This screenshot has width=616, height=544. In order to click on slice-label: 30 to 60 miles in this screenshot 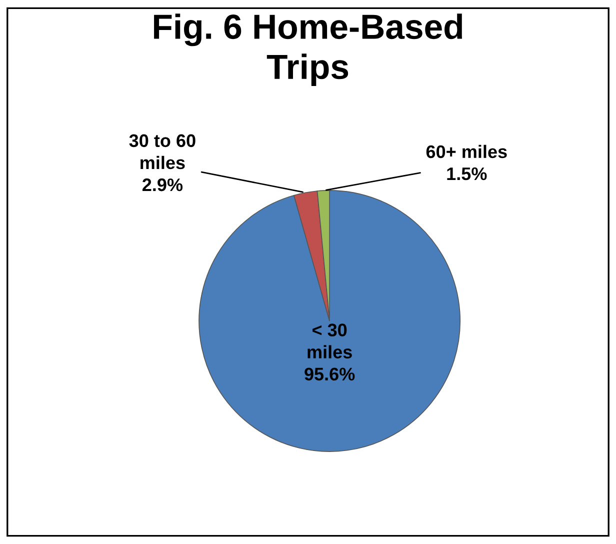, I will do `click(162, 152)`.